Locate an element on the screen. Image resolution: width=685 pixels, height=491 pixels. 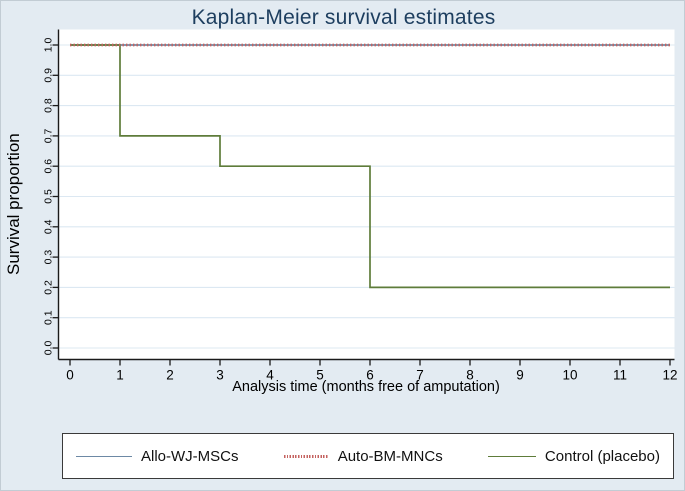
y-tick-label: 0.1 is located at coordinates (49, 317).